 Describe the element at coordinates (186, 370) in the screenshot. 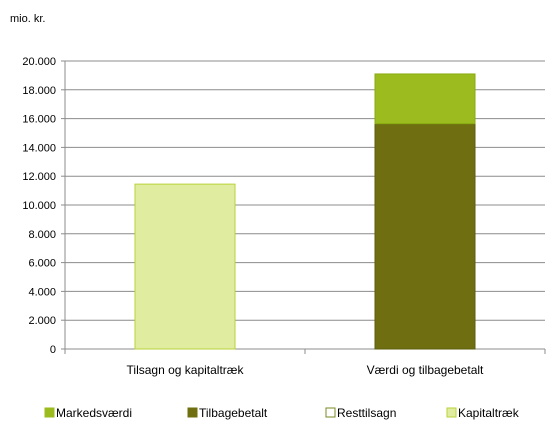

I see `x-category-label: Tilsagn og kapitaltræk` at that location.